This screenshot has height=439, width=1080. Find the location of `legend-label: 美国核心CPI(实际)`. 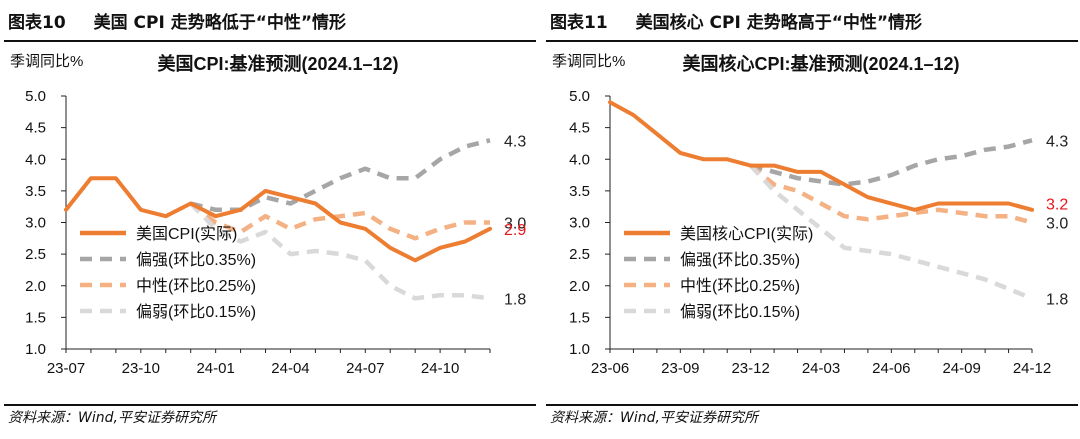

legend-label: 美国核心CPI(实际) is located at coordinates (746, 234).